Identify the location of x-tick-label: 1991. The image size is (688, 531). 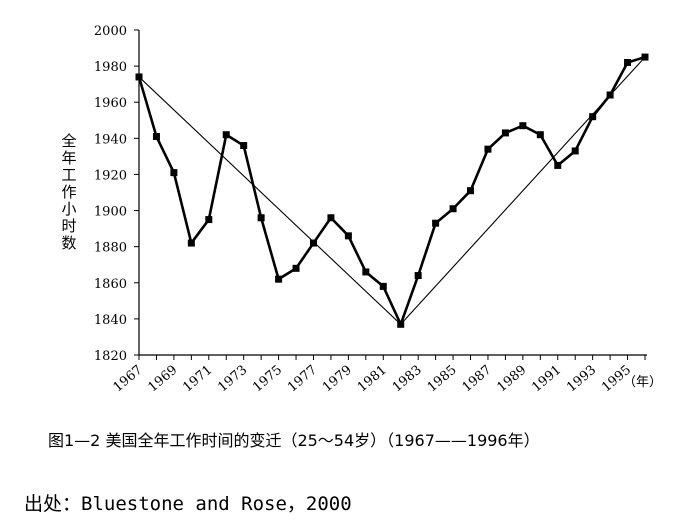
(546, 379).